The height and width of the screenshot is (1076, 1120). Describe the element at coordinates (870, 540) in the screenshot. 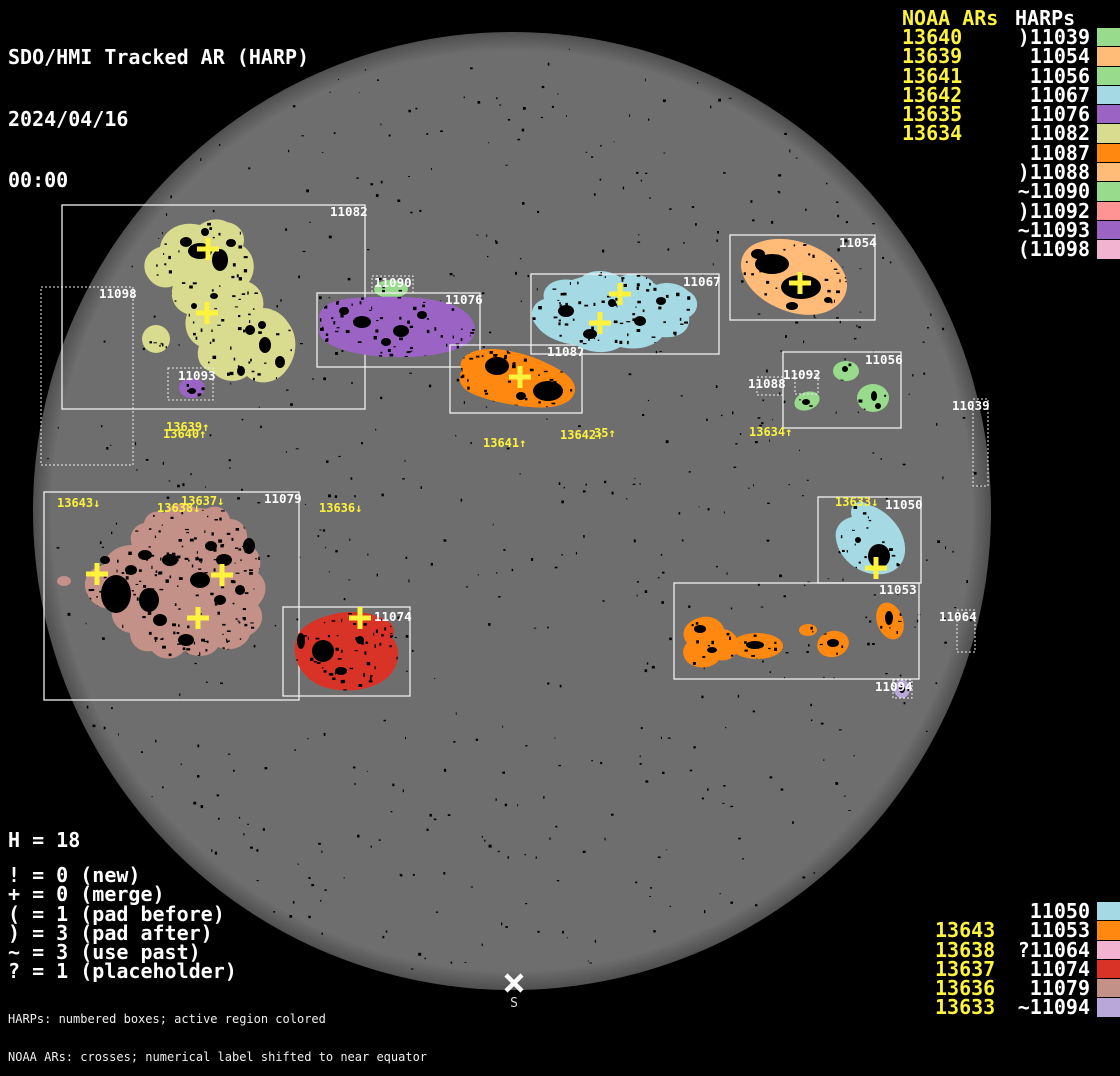

I see `harp-region-11050: 11050` at that location.